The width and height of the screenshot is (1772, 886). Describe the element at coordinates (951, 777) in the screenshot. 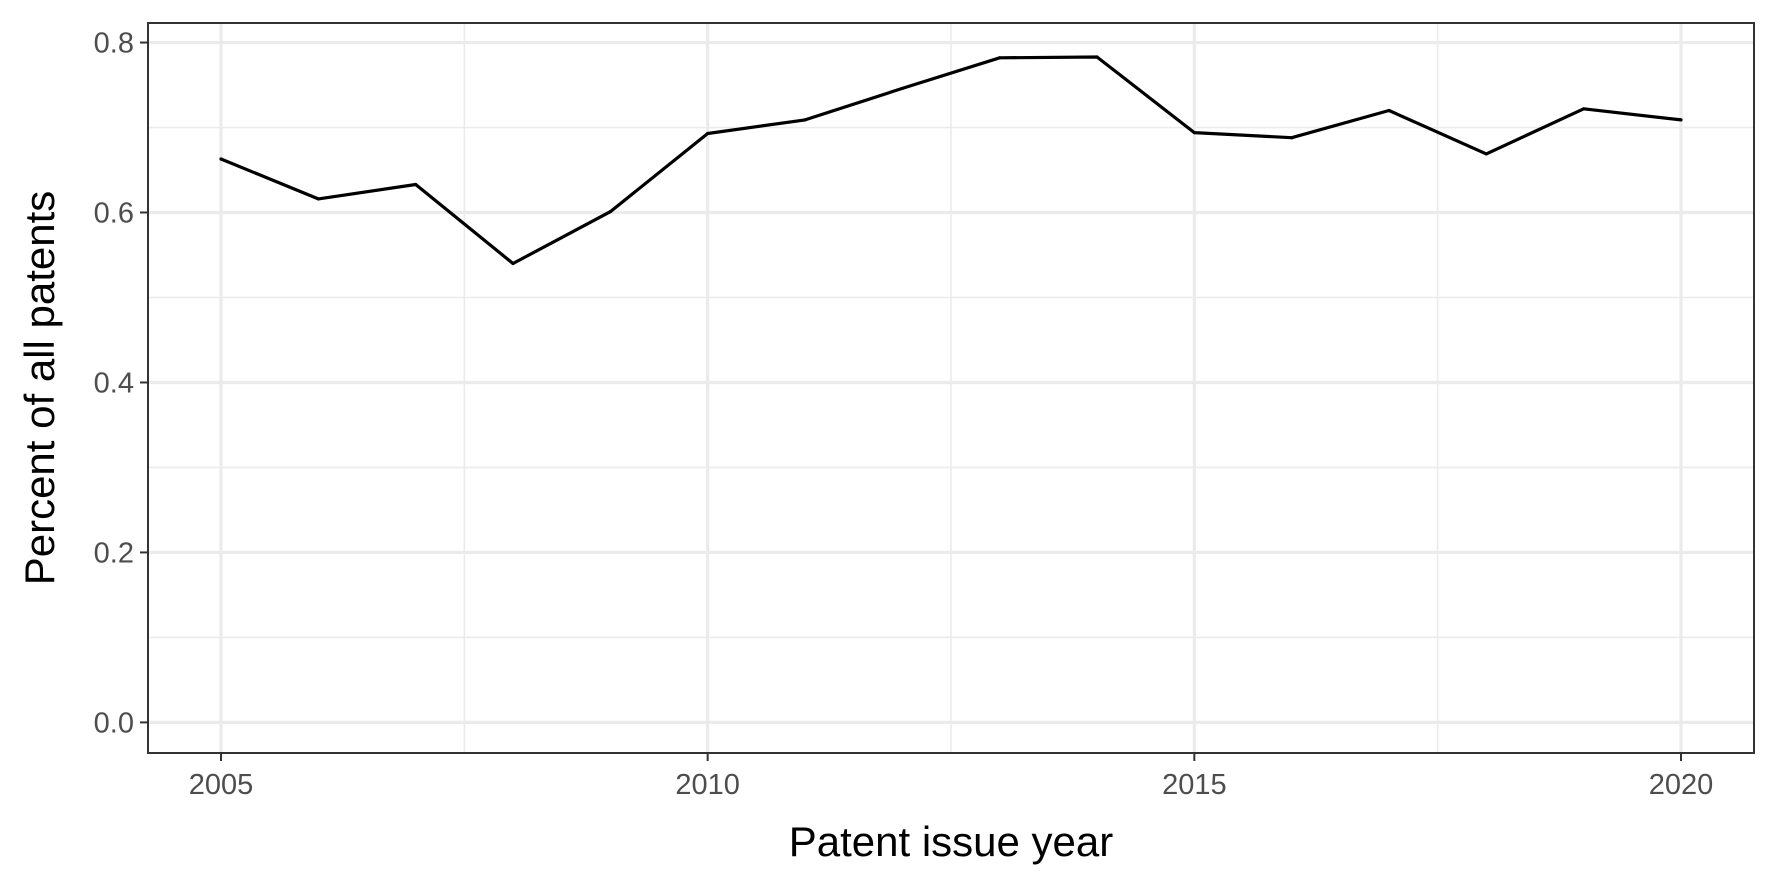

I see `x-axis: 2005 2010 2015 2020` at that location.